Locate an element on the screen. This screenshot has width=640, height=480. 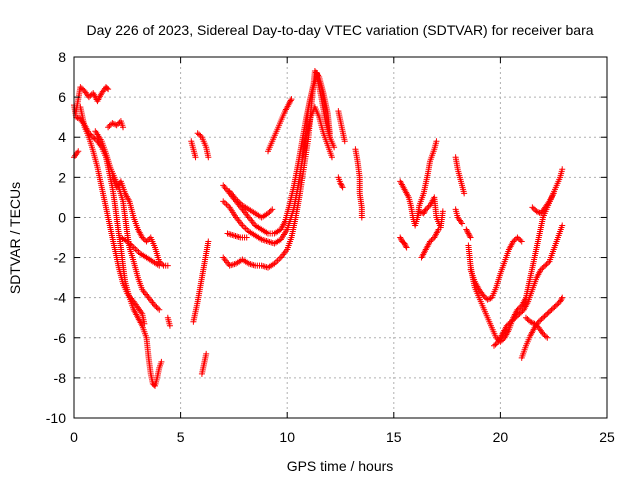
y-tick-label: -10 is located at coordinates (56, 418).